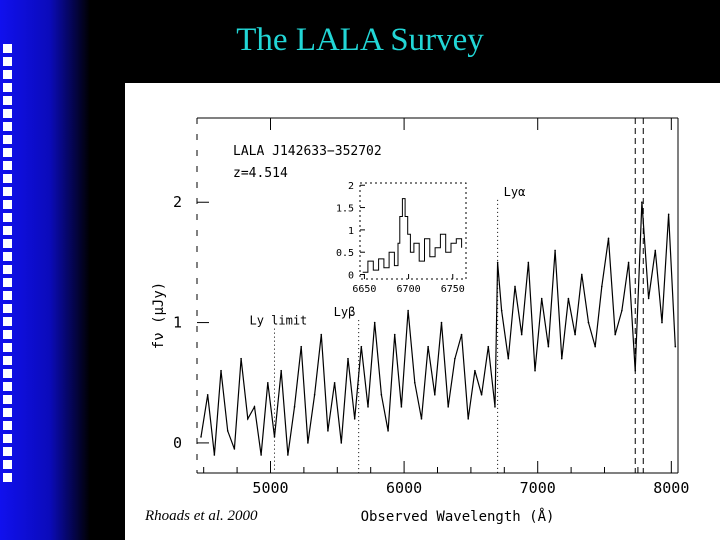  I want to click on inset-y-tick-label: 1, so click(351, 231).